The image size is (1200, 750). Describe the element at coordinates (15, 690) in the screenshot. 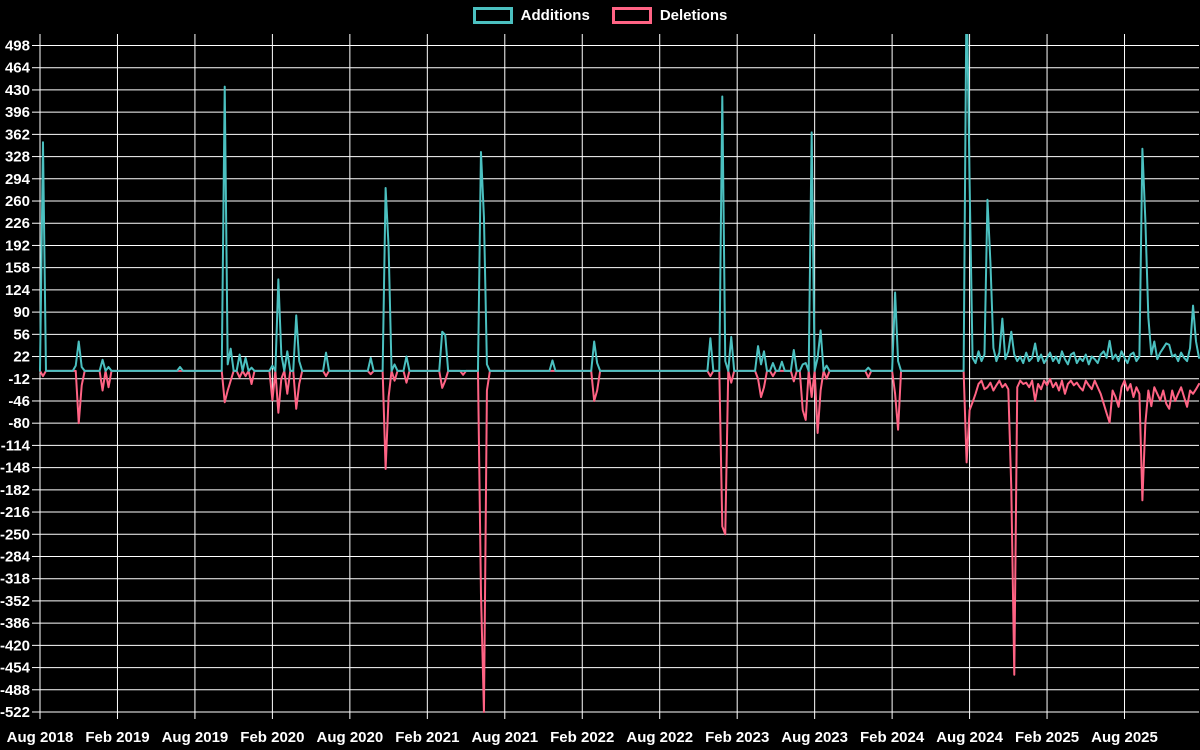

I see `y-axis-tick-label: -488` at that location.